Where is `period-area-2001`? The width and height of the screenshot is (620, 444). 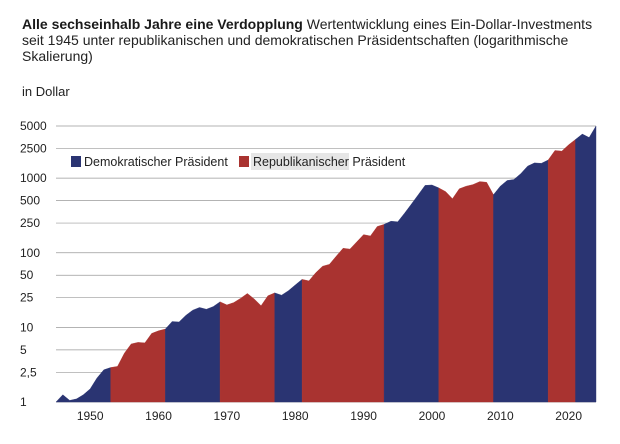
period-area-2001 is located at coordinates (466, 292).